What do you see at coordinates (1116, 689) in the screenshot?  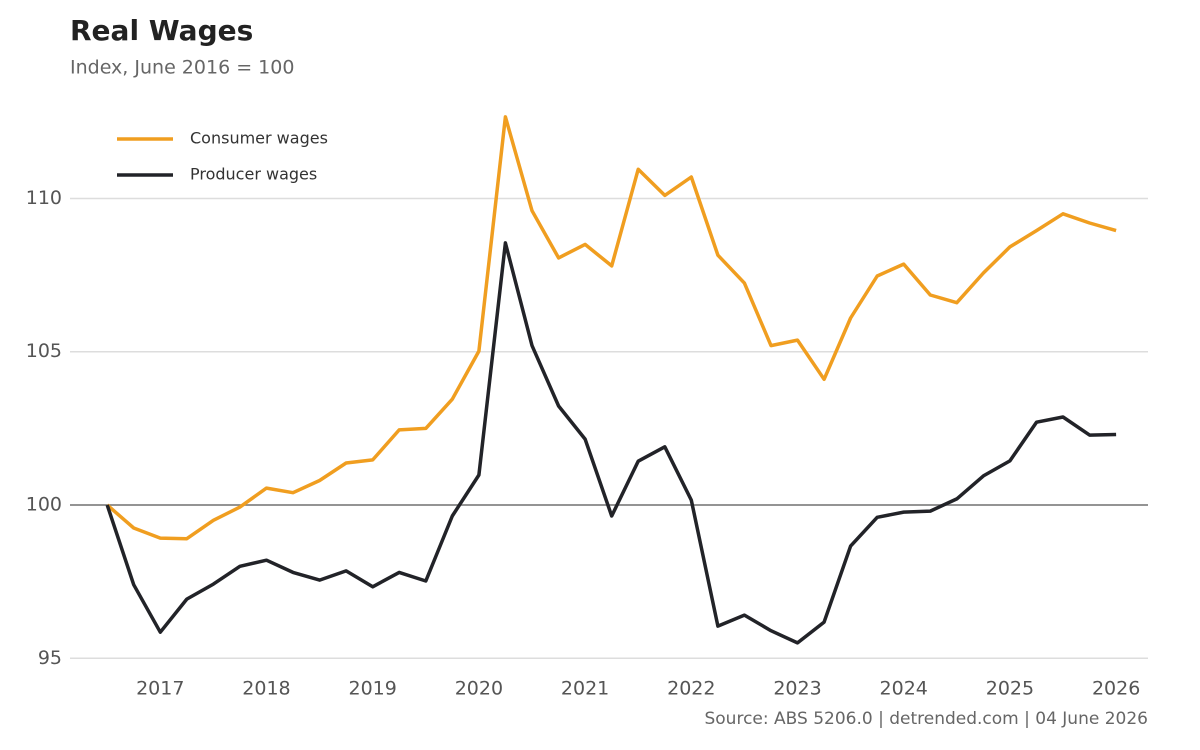 I see `x-tick-label: 2026` at bounding box center [1116, 689].